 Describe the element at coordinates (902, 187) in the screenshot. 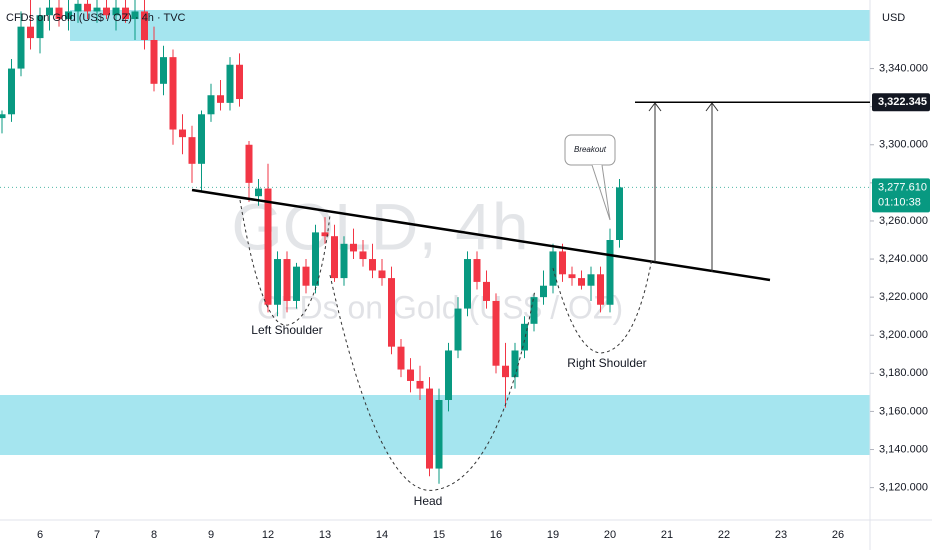

I see `last-price-label: 3,277.610` at that location.